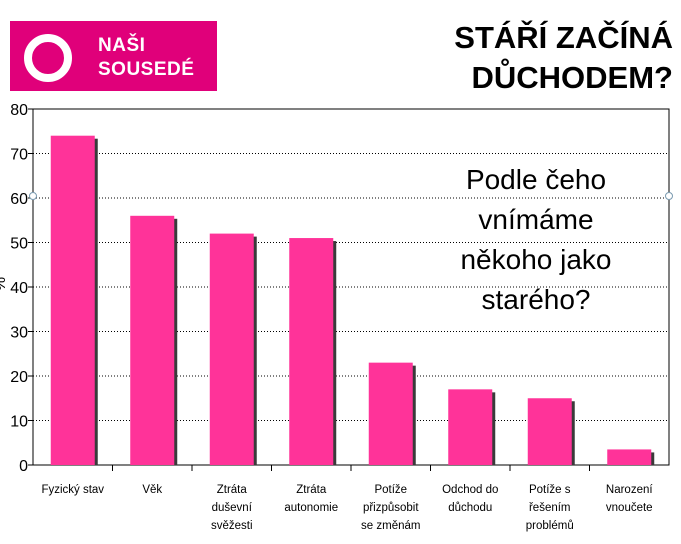 This screenshot has height=544, width=681. What do you see at coordinates (122, 45) in the screenshot?
I see `logo-line1: NAŠI` at bounding box center [122, 45].